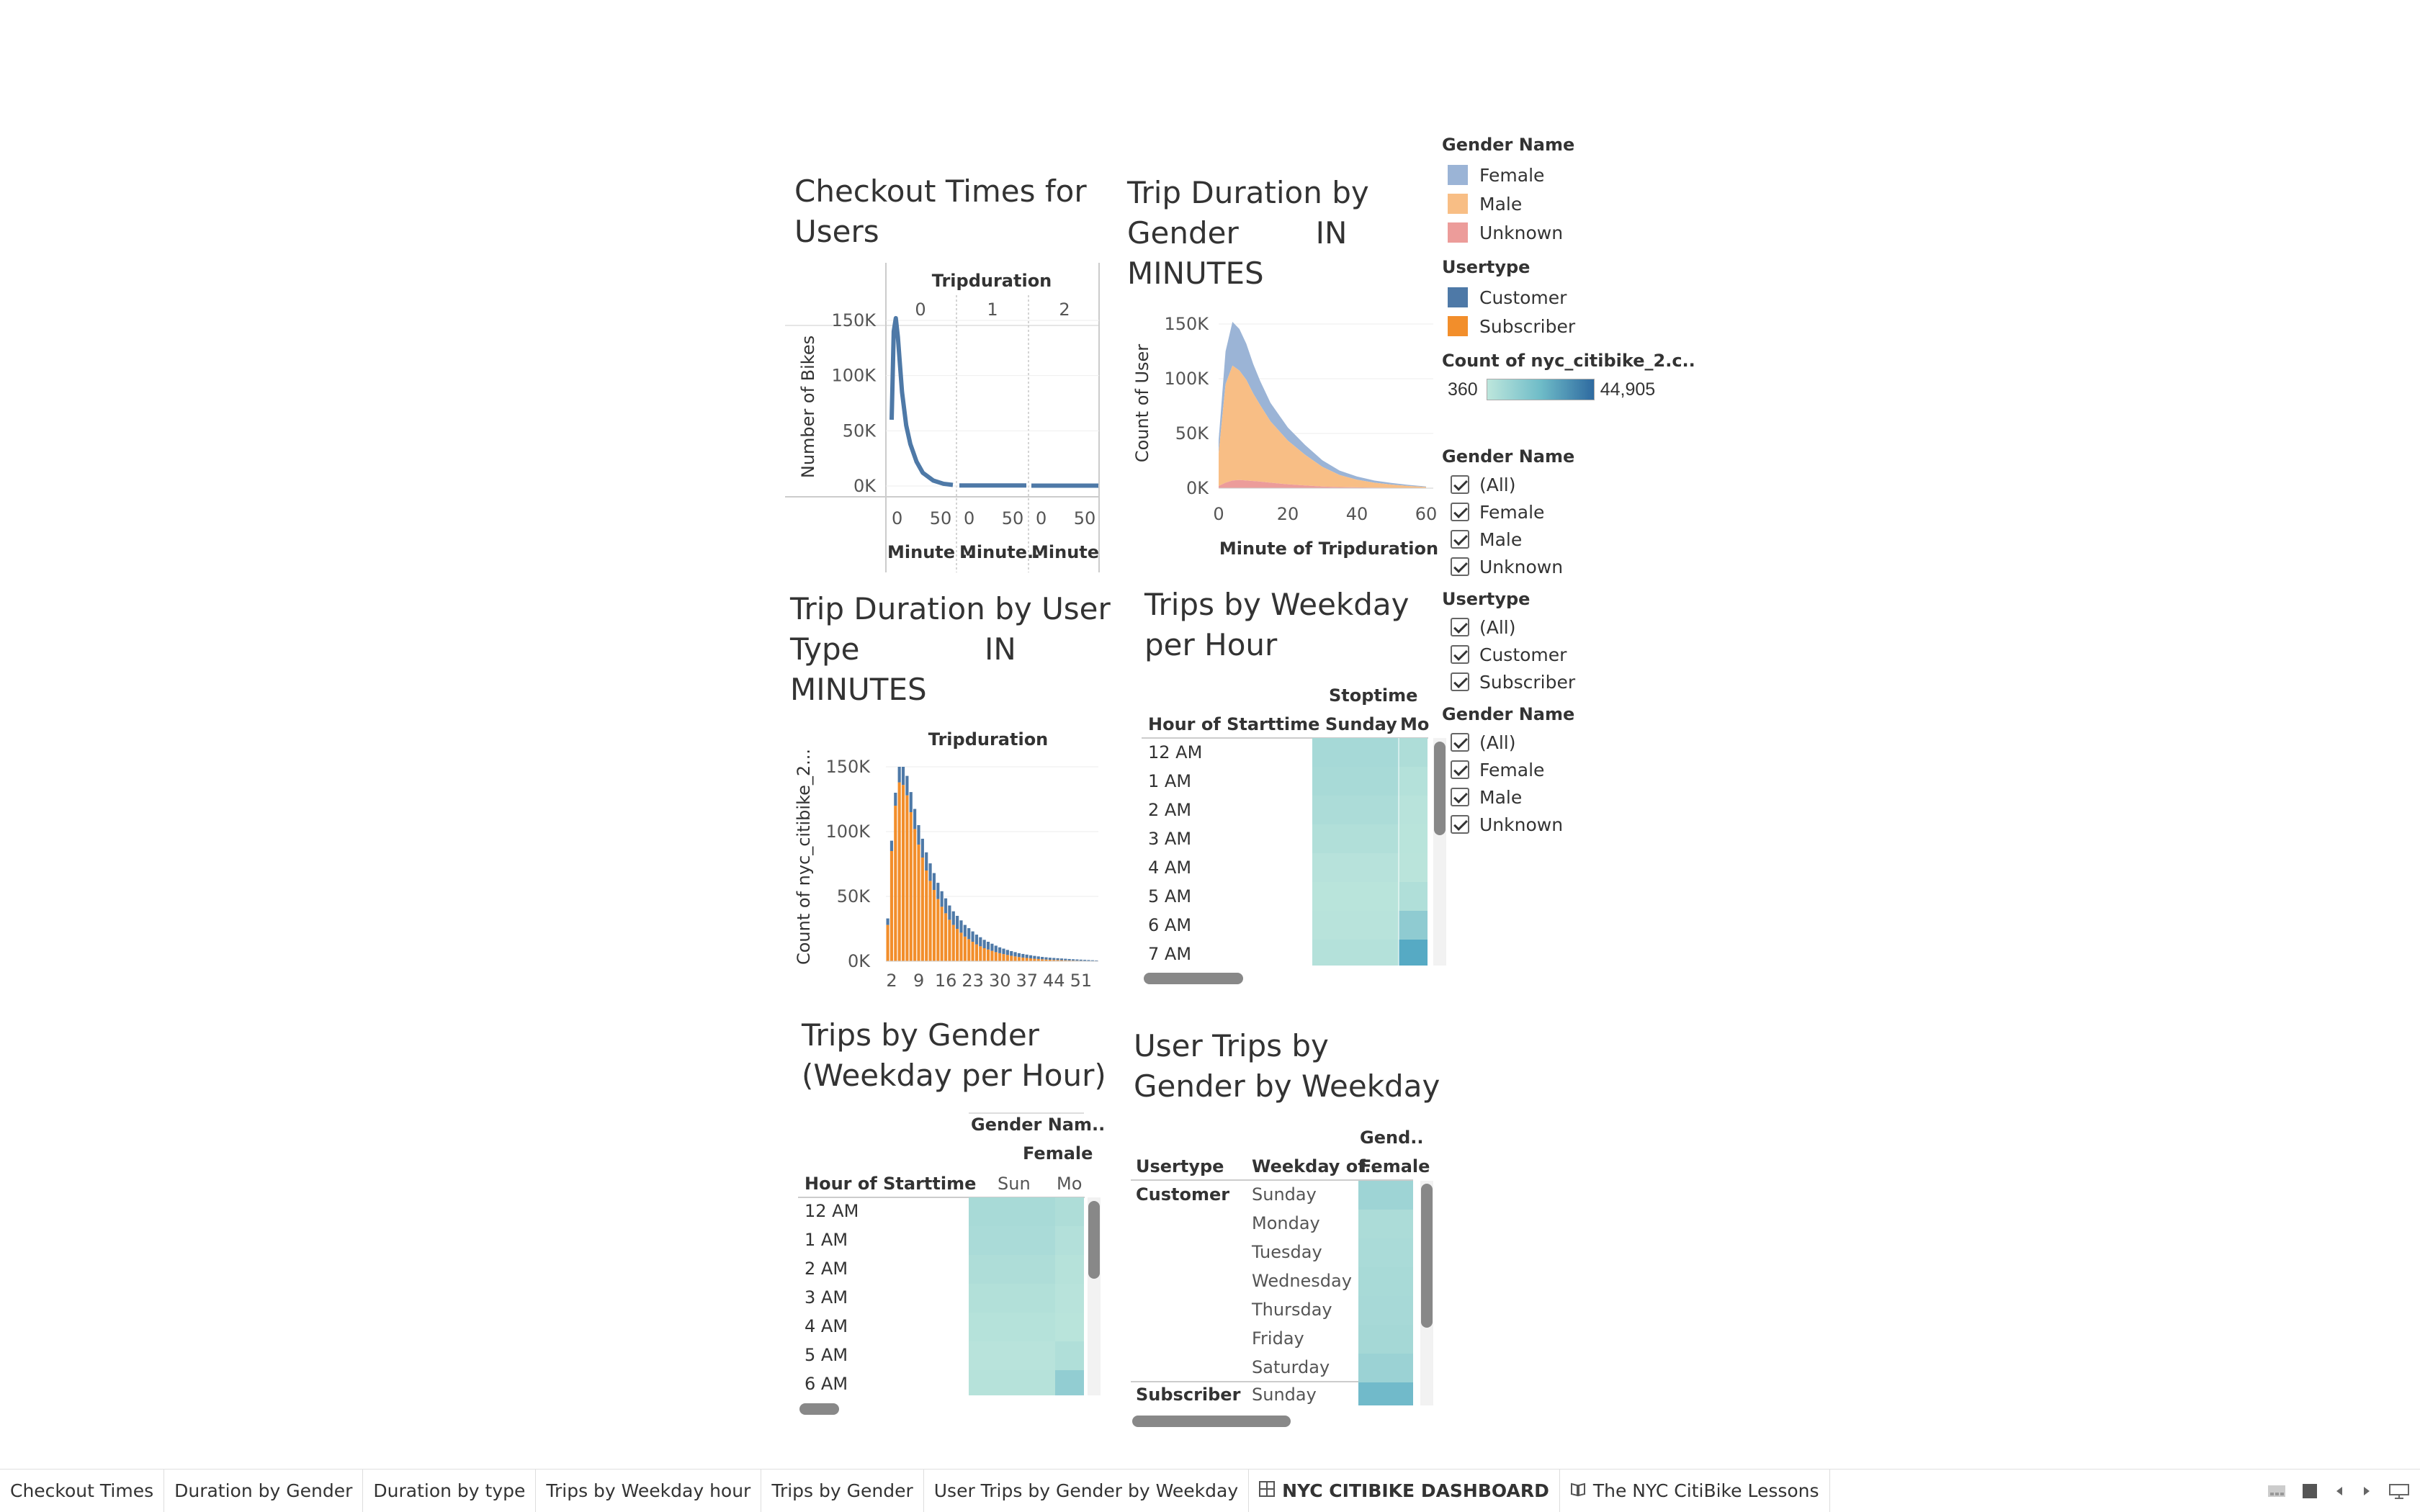  Describe the element at coordinates (1550, 682) in the screenshot. I see `filter-usertype-subscriber: Subscriber` at that location.